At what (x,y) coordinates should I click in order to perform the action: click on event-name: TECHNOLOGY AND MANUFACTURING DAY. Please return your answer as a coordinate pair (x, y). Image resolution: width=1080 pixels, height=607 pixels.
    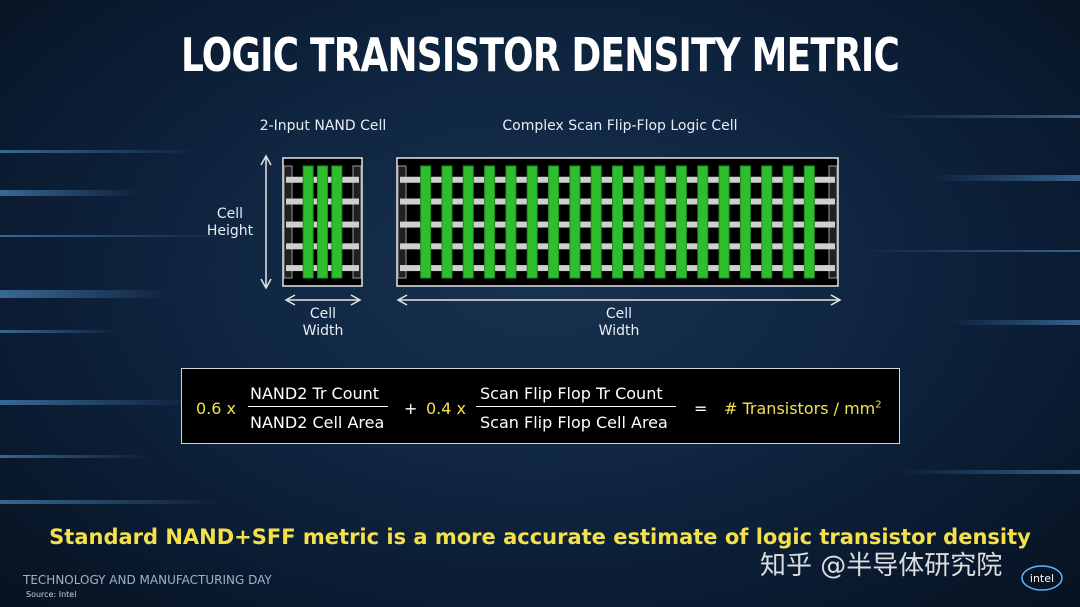
    Looking at the image, I should click on (147, 580).